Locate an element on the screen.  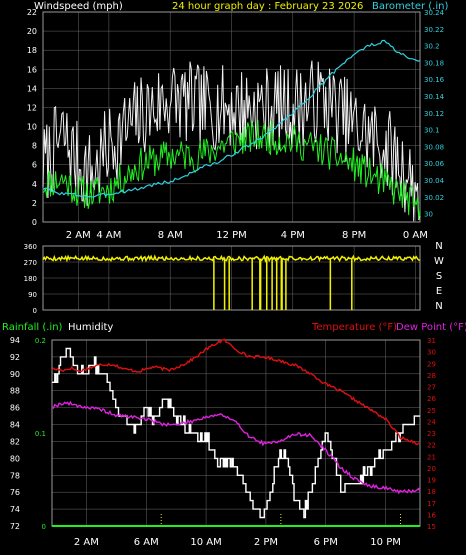
series-line-avg is located at coordinates (231, 169).